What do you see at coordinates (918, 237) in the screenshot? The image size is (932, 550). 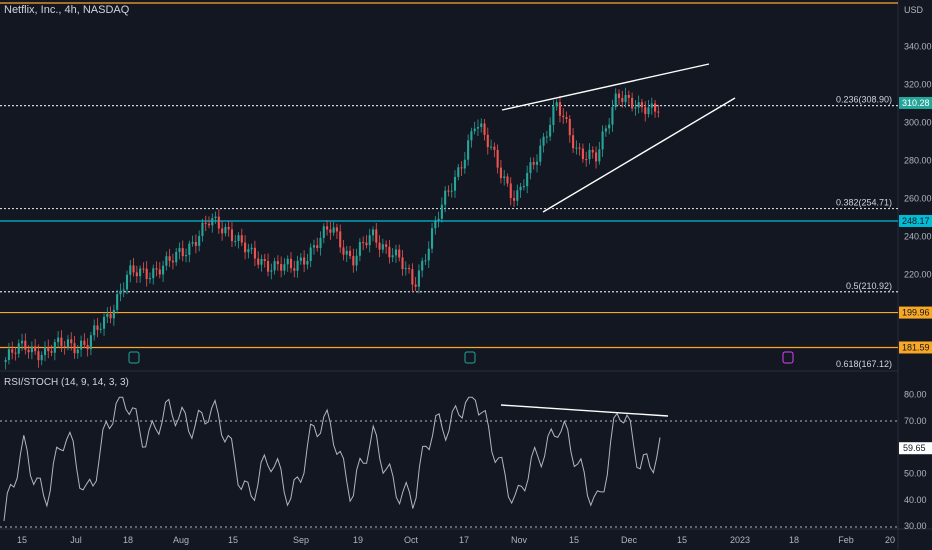 I see `price-tick-label: 240.00` at bounding box center [918, 237].